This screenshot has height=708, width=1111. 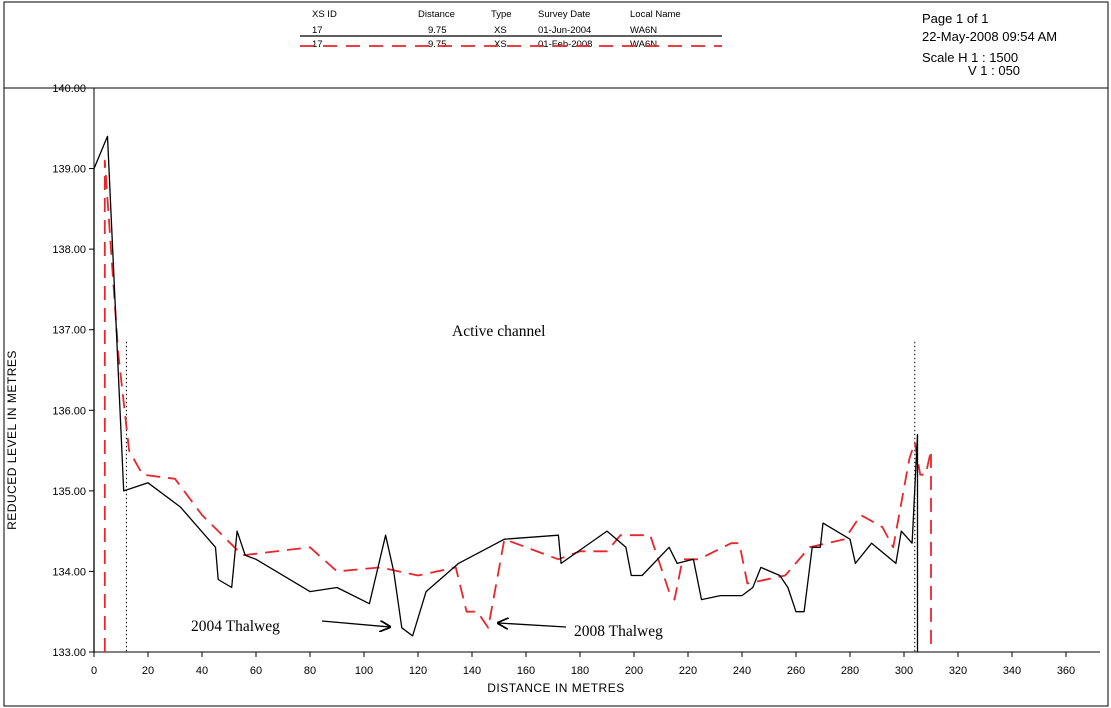 I want to click on row1-xs-id: 17, so click(x=317, y=30).